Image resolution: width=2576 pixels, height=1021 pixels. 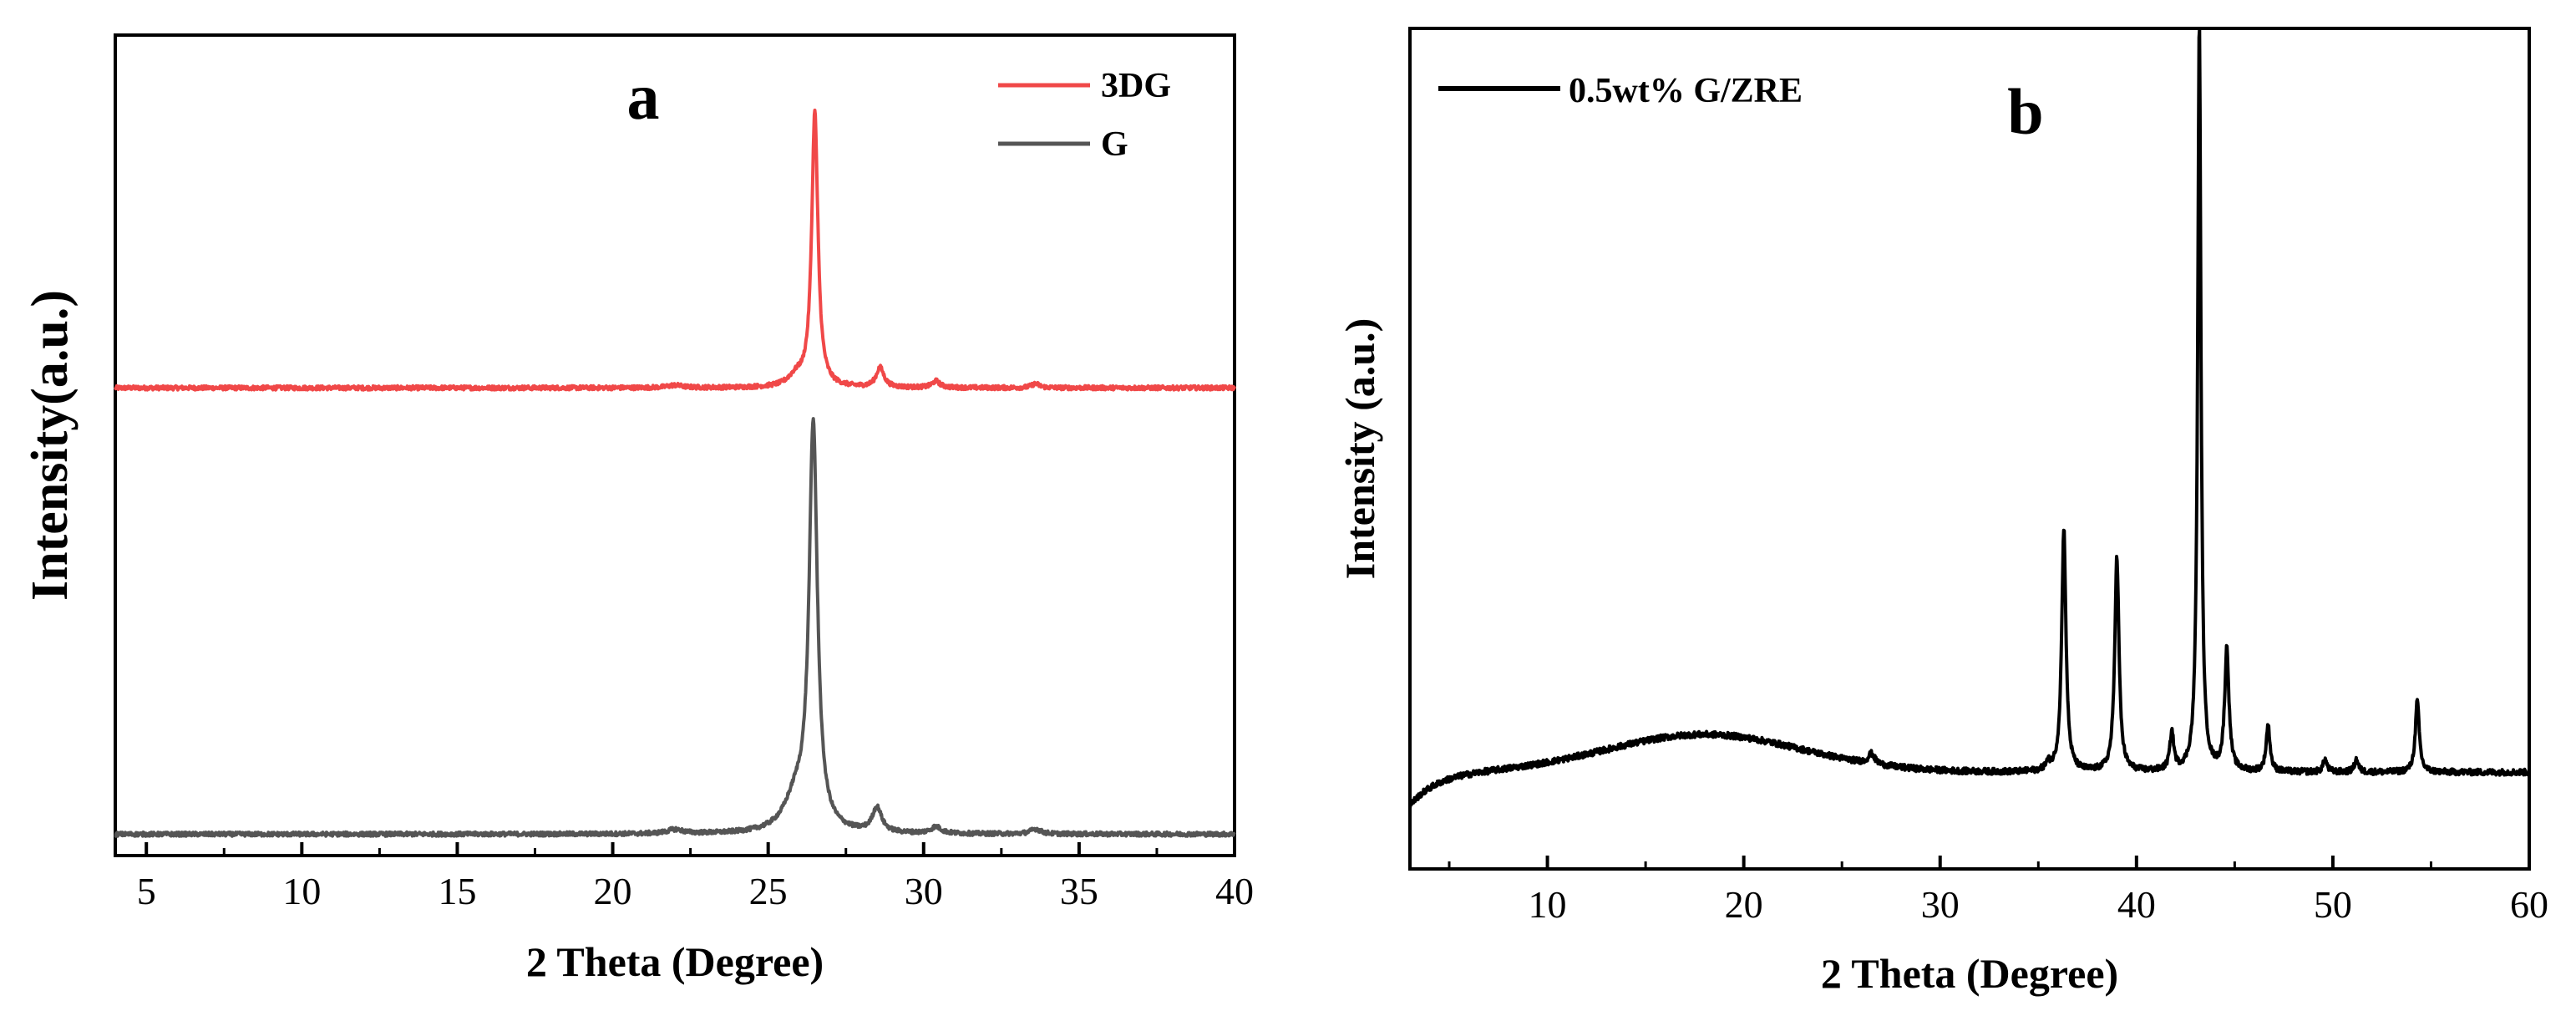 I want to click on panel-a-x-tick-label-35: 35, so click(x=1079, y=891).